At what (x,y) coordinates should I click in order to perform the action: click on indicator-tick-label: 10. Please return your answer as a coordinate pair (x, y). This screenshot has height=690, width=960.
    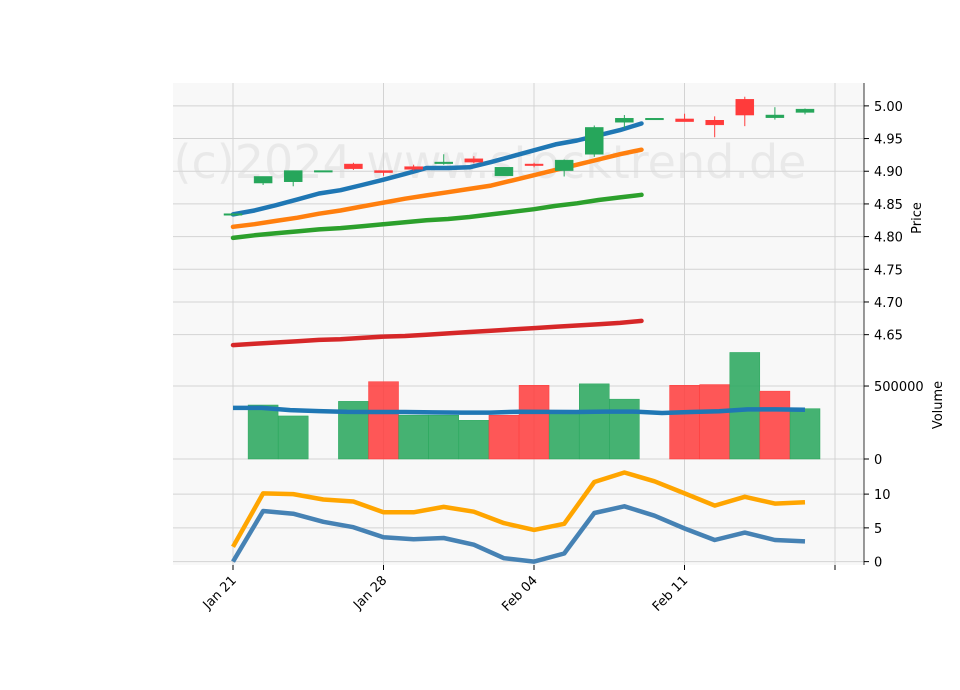
    Looking at the image, I should click on (882, 495).